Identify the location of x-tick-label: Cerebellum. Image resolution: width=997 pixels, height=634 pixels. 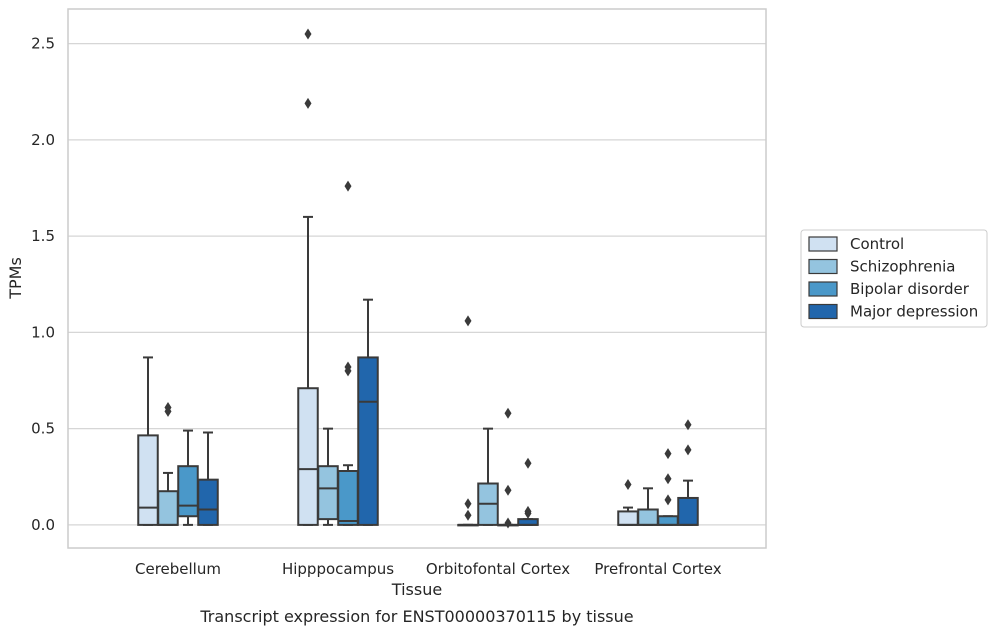
(178, 569).